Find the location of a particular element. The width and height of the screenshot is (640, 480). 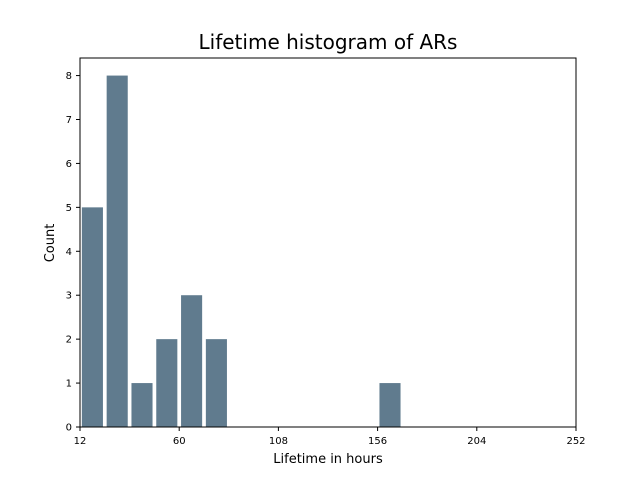

x-tick-label-0: 12 is located at coordinates (80, 441).